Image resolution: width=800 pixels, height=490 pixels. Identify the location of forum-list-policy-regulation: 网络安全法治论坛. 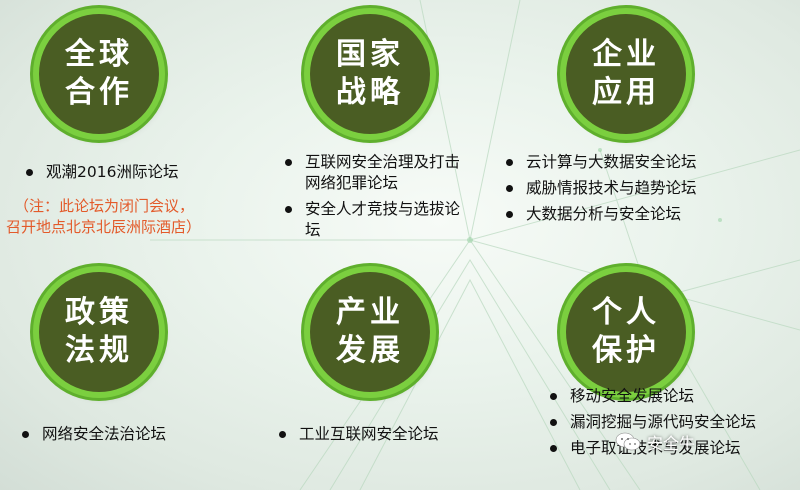
(140, 437).